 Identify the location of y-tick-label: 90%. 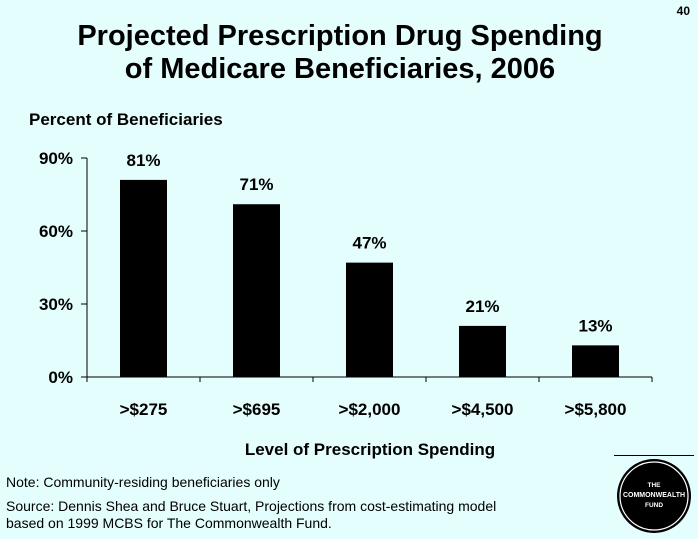
(56, 158).